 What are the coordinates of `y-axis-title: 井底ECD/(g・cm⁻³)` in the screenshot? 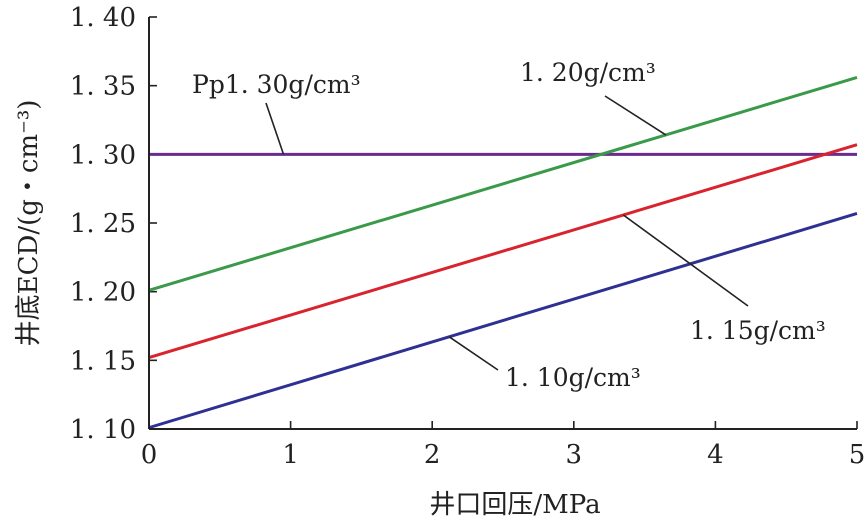 It's located at (29, 223).